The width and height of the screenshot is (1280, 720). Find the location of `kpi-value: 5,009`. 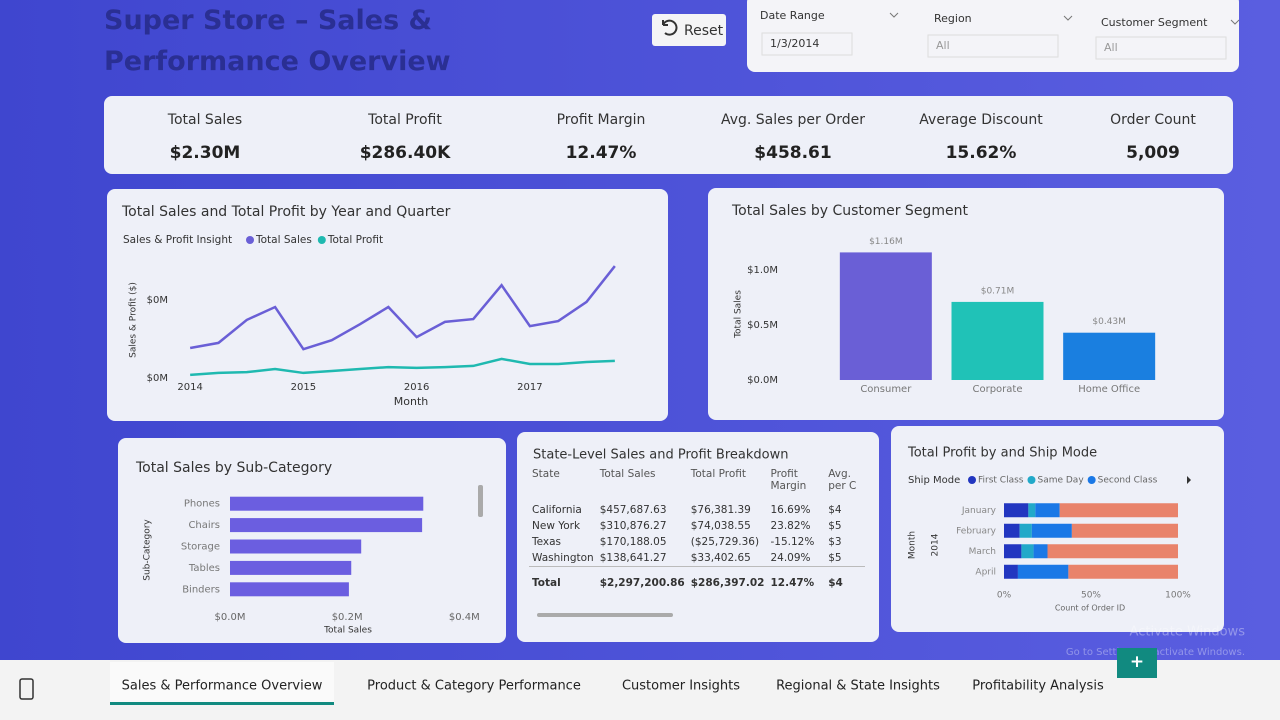

kpi-value: 5,009 is located at coordinates (1153, 153).